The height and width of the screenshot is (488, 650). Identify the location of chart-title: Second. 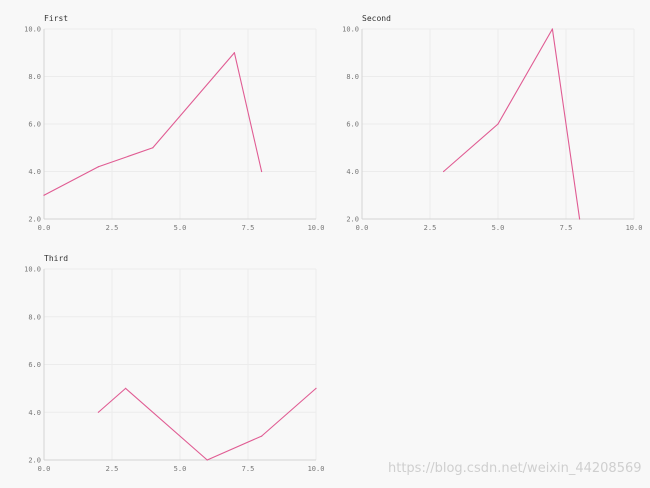
(376, 18).